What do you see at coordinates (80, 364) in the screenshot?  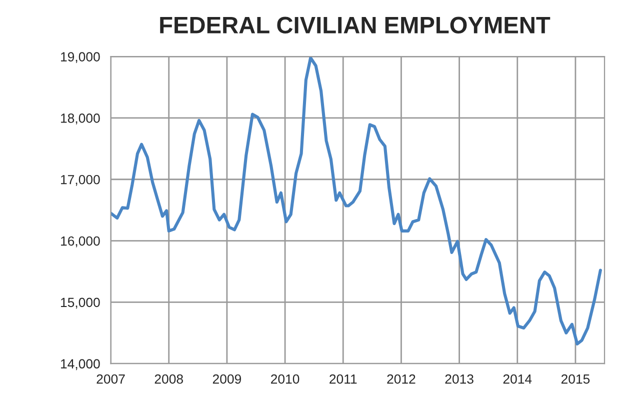 I see `y-tick-label: 14,000` at bounding box center [80, 364].